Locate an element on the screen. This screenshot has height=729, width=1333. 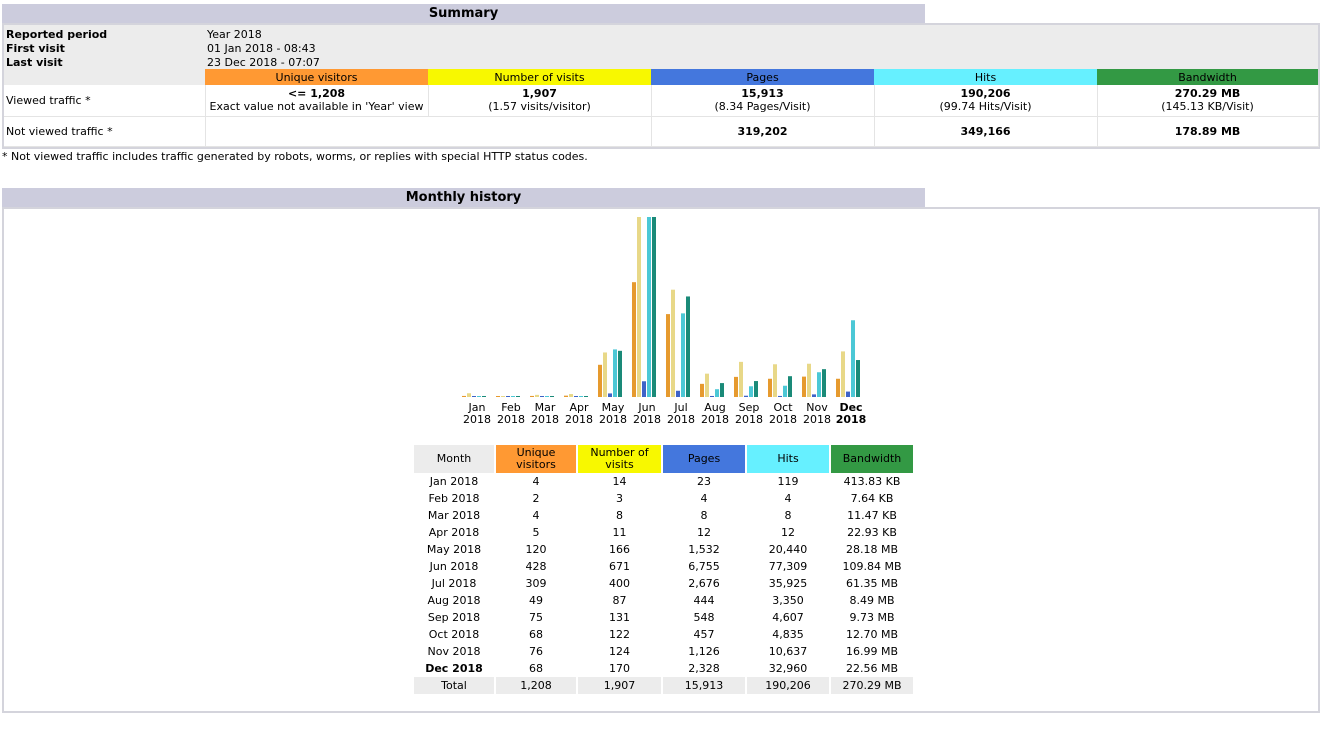
cell-month: Dec 2018 is located at coordinates (454, 668).